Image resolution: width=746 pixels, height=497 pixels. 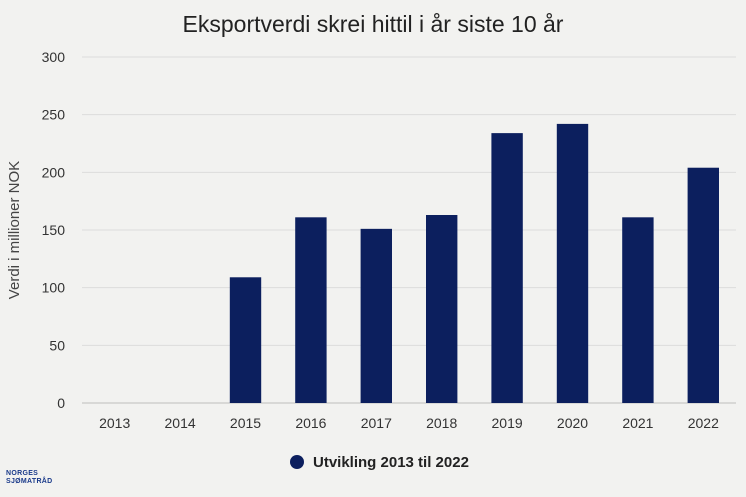 What do you see at coordinates (22, 473) in the screenshot?
I see `logo-line1: NORGES` at bounding box center [22, 473].